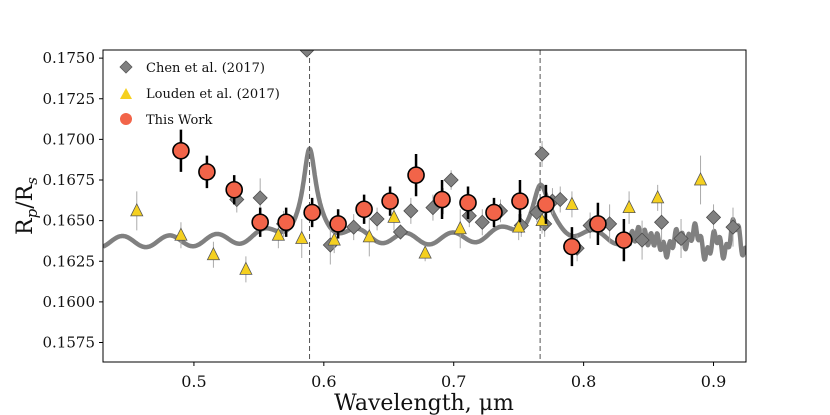 The height and width of the screenshot is (415, 830). What do you see at coordinates (424, 403) in the screenshot?
I see `x-axis-label: Wavelength, μm` at bounding box center [424, 403].